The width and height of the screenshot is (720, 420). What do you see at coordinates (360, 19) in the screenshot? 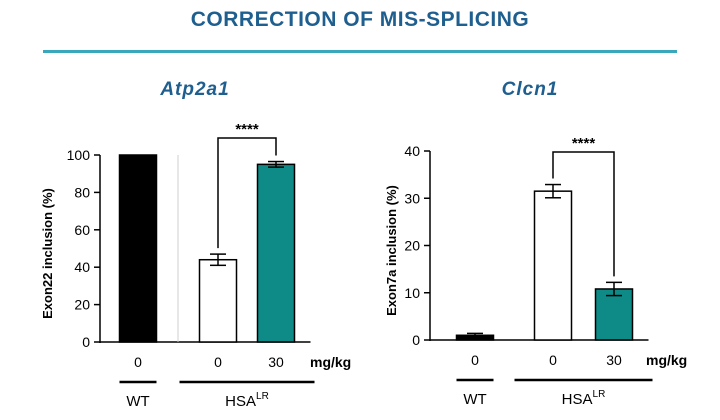
I see `page-title: CORRECTION OF MIS-SPLICING` at bounding box center [360, 19].